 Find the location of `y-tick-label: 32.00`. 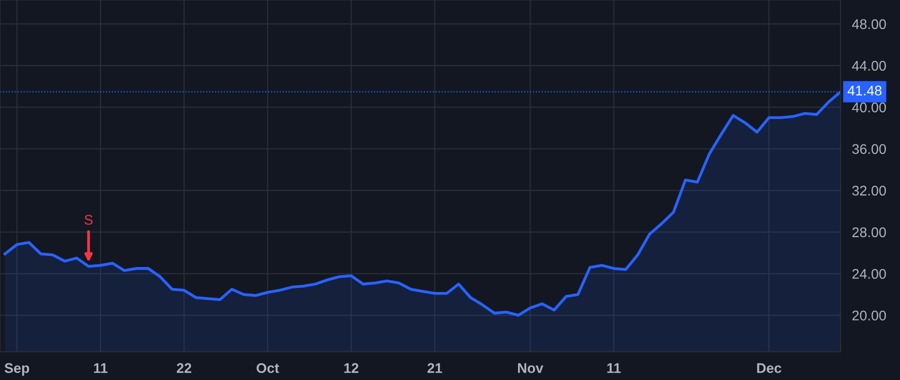

y-tick-label: 32.00 is located at coordinates (869, 191).